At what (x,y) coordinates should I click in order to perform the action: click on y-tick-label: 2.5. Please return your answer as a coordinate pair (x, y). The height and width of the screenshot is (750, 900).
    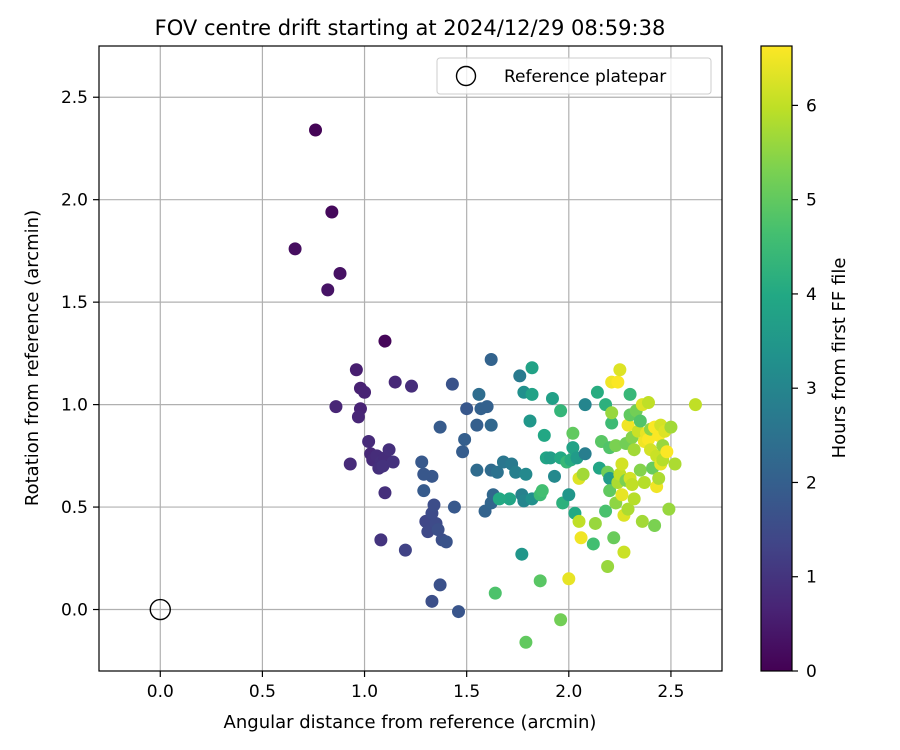
    Looking at the image, I should click on (74, 98).